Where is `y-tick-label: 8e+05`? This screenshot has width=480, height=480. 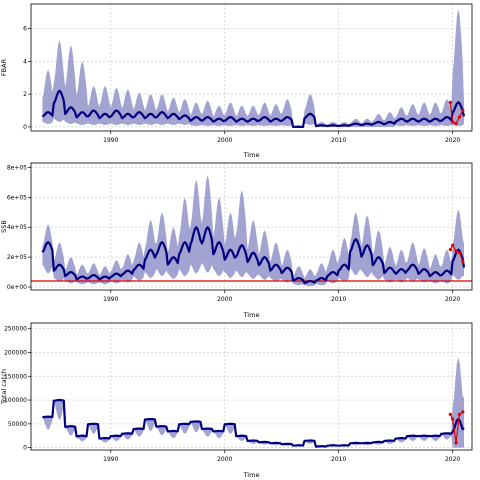 y-tick-label: 8e+05 is located at coordinates (17, 167).